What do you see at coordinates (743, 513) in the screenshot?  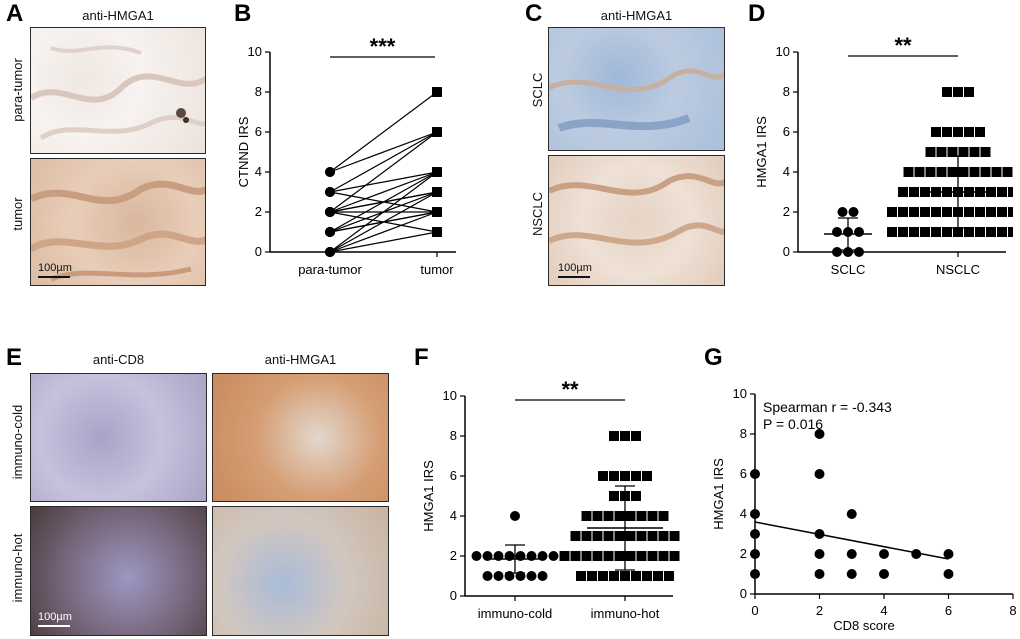 I see `y-tick-label: 4` at bounding box center [743, 513].